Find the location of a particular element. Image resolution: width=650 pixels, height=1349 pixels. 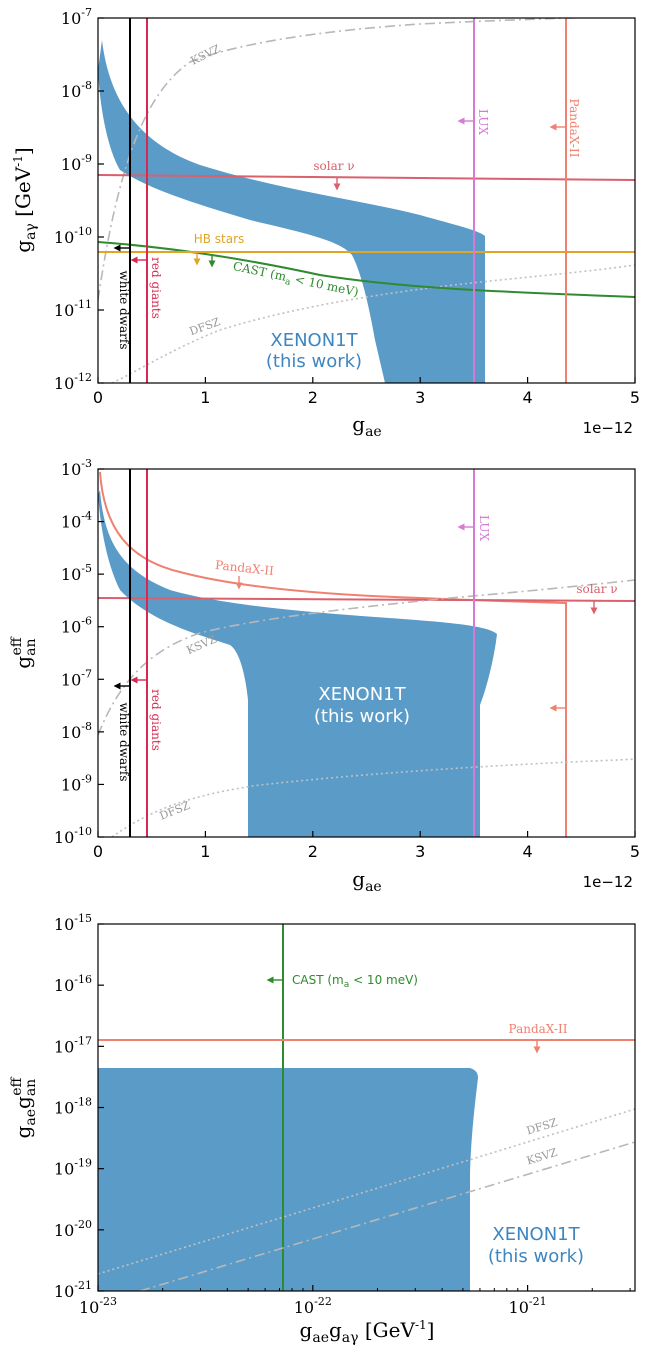

y-tick-label: 10⁻¹¹ is located at coordinates (73, 309).